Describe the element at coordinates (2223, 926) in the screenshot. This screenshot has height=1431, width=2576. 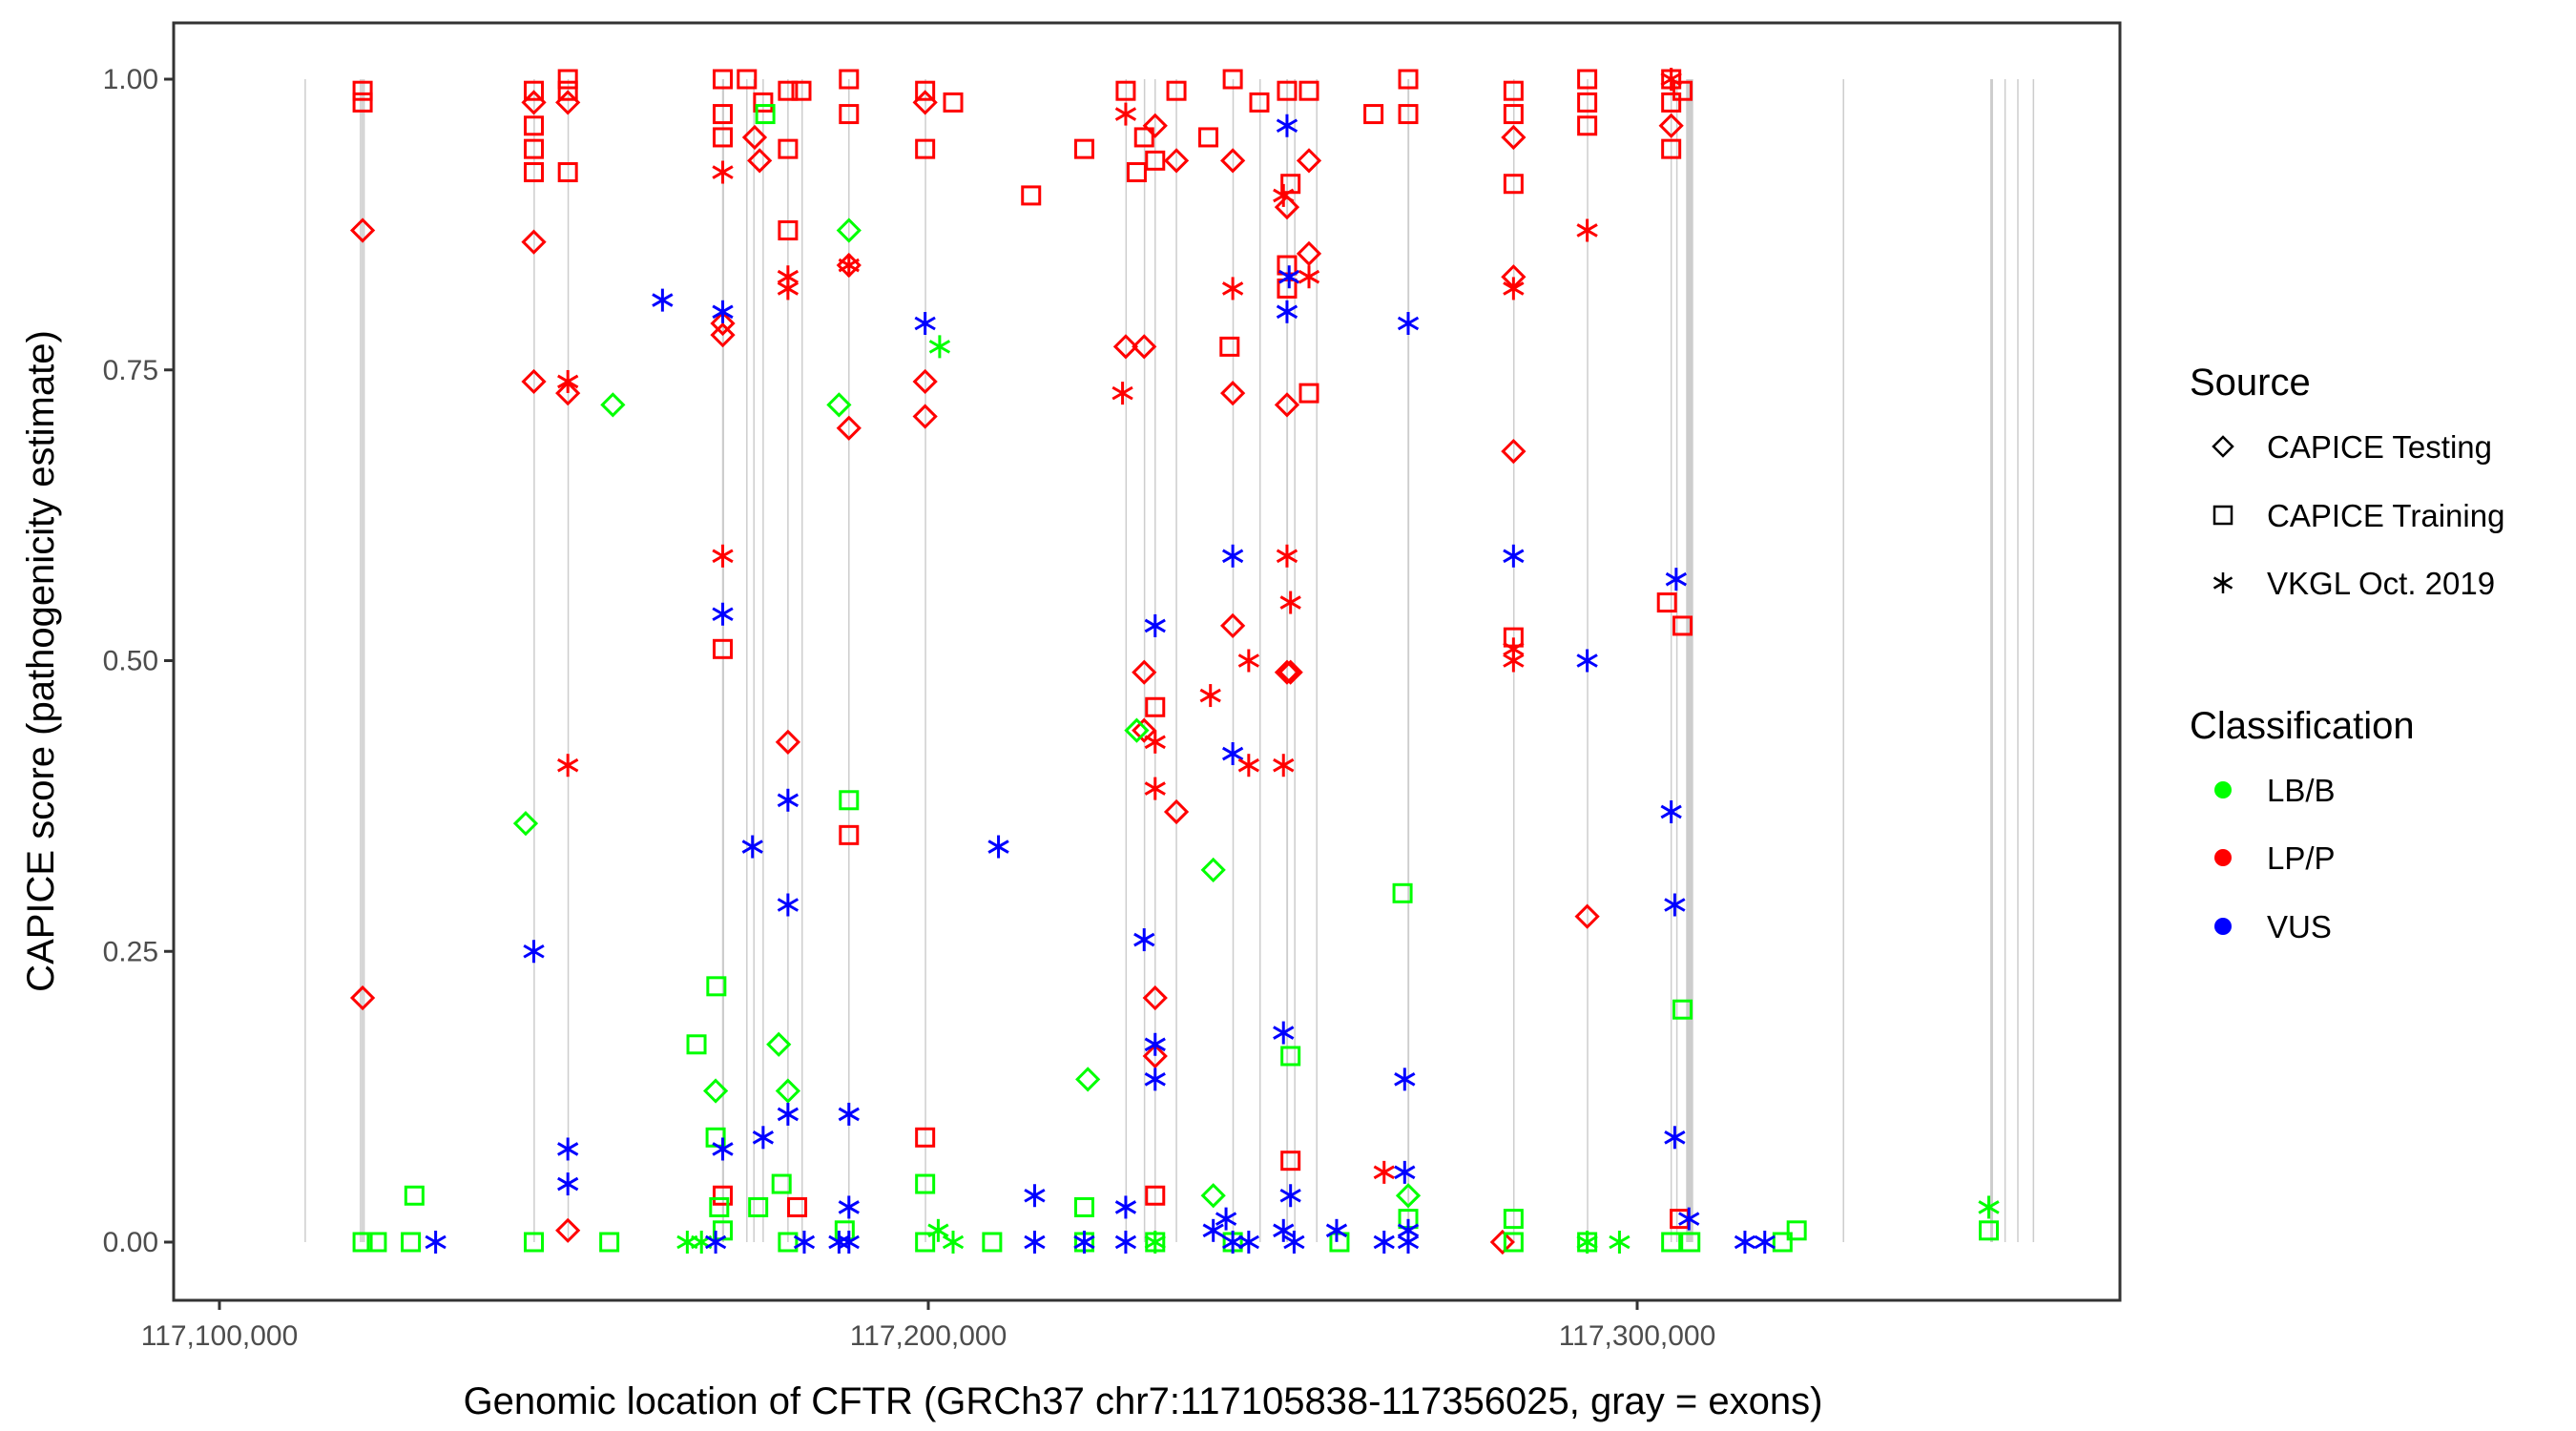
I see `vus-dot-icon` at that location.